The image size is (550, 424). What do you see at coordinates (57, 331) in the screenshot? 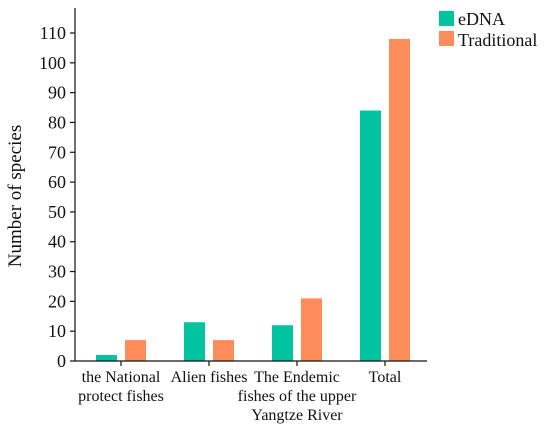
I see `y-tick-label: 10` at bounding box center [57, 331].